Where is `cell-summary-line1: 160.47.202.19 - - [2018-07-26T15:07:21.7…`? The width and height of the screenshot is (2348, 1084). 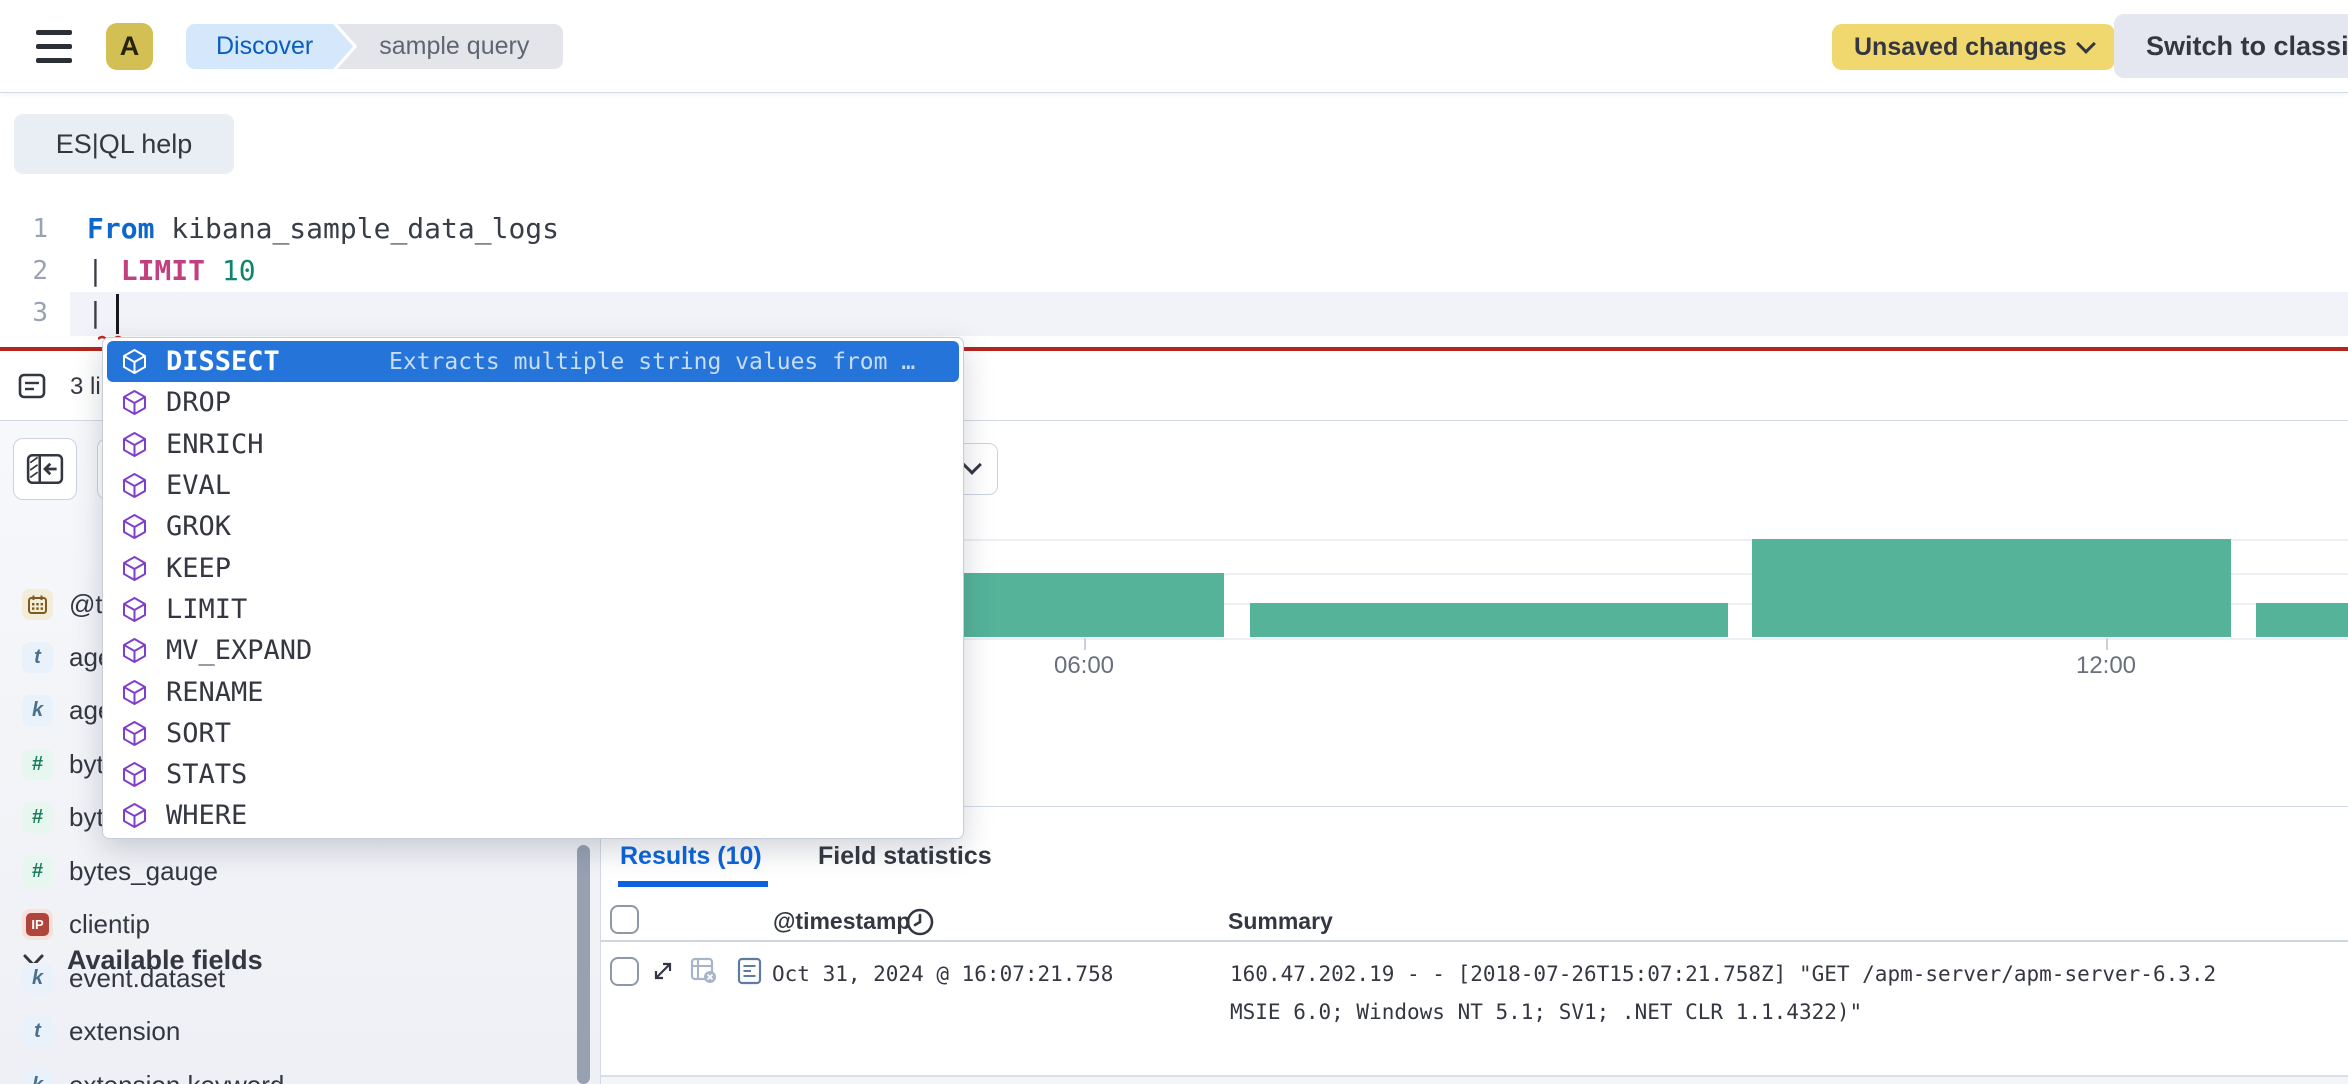 cell-summary-line1: 160.47.202.19 - - [2018-07-26T15:07:21.7… is located at coordinates (1723, 974).